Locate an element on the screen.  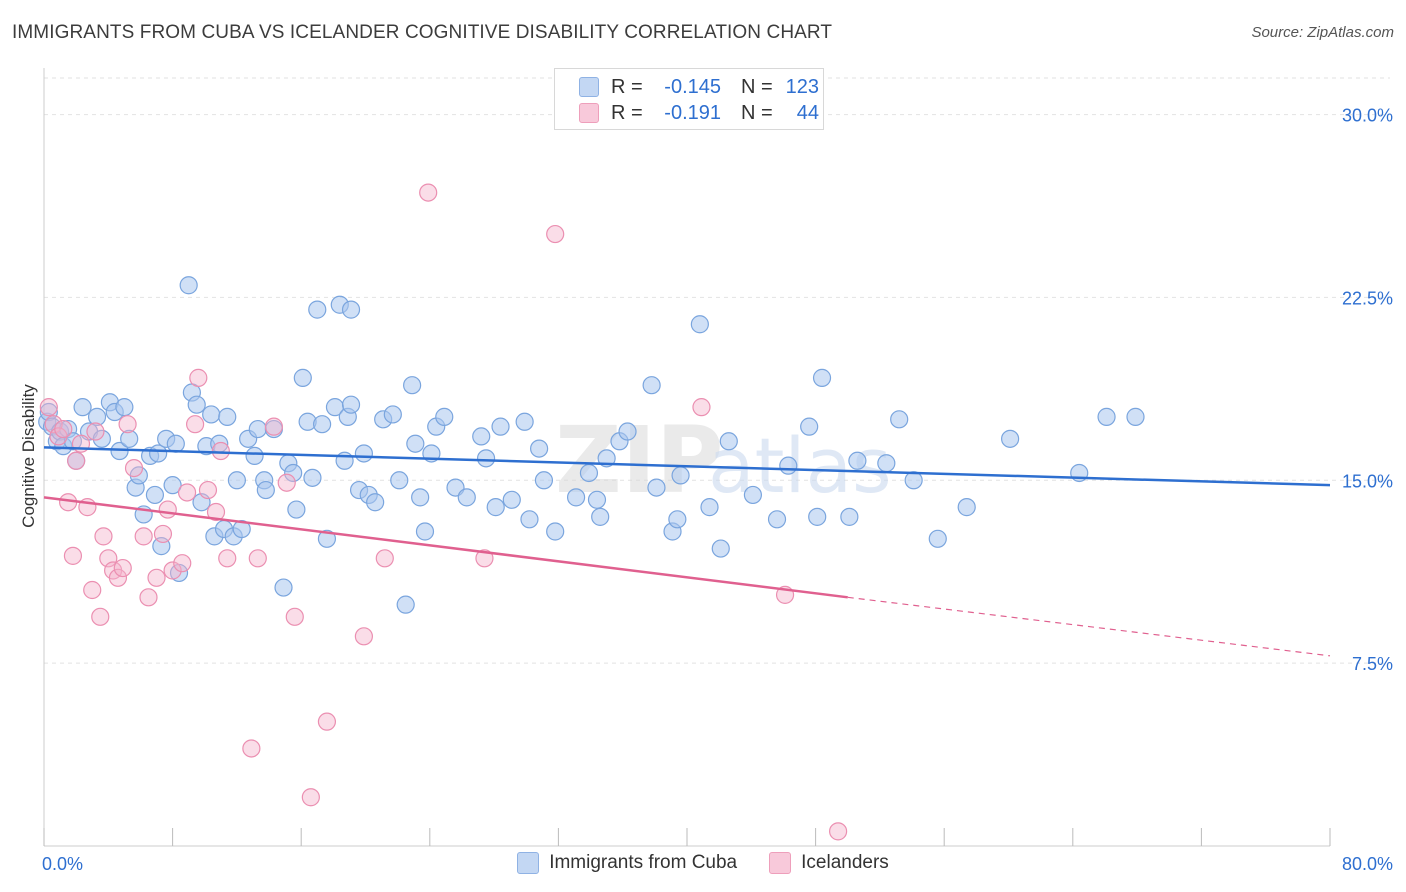
y-tick-label: 15.0% is located at coordinates (1367, 481).